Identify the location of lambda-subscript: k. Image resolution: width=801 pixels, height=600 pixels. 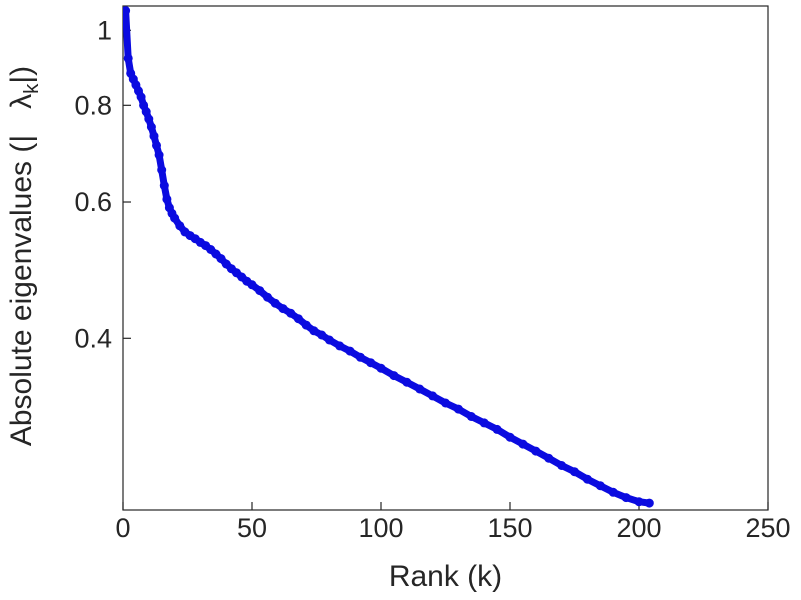
(32, 88).